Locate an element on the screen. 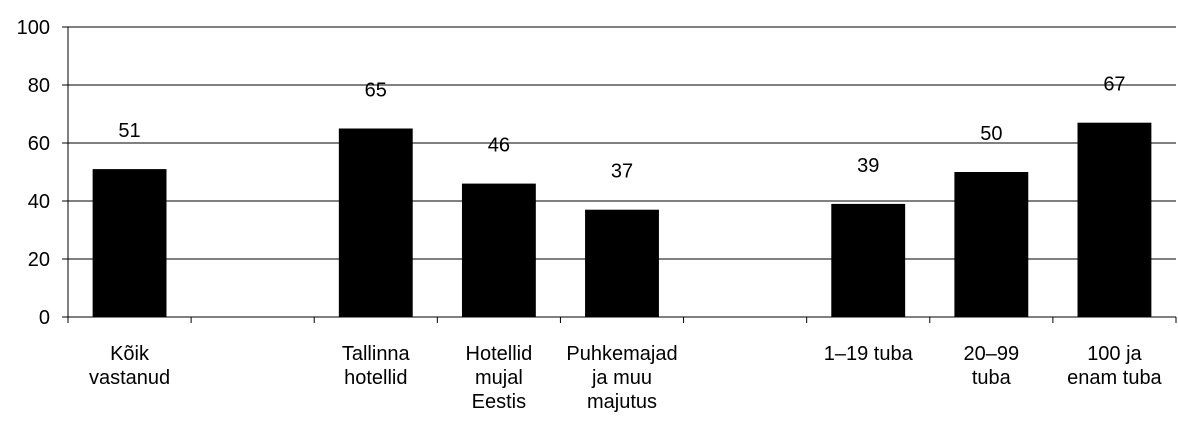  x-tick-label: 1–19 tuba is located at coordinates (869, 354).